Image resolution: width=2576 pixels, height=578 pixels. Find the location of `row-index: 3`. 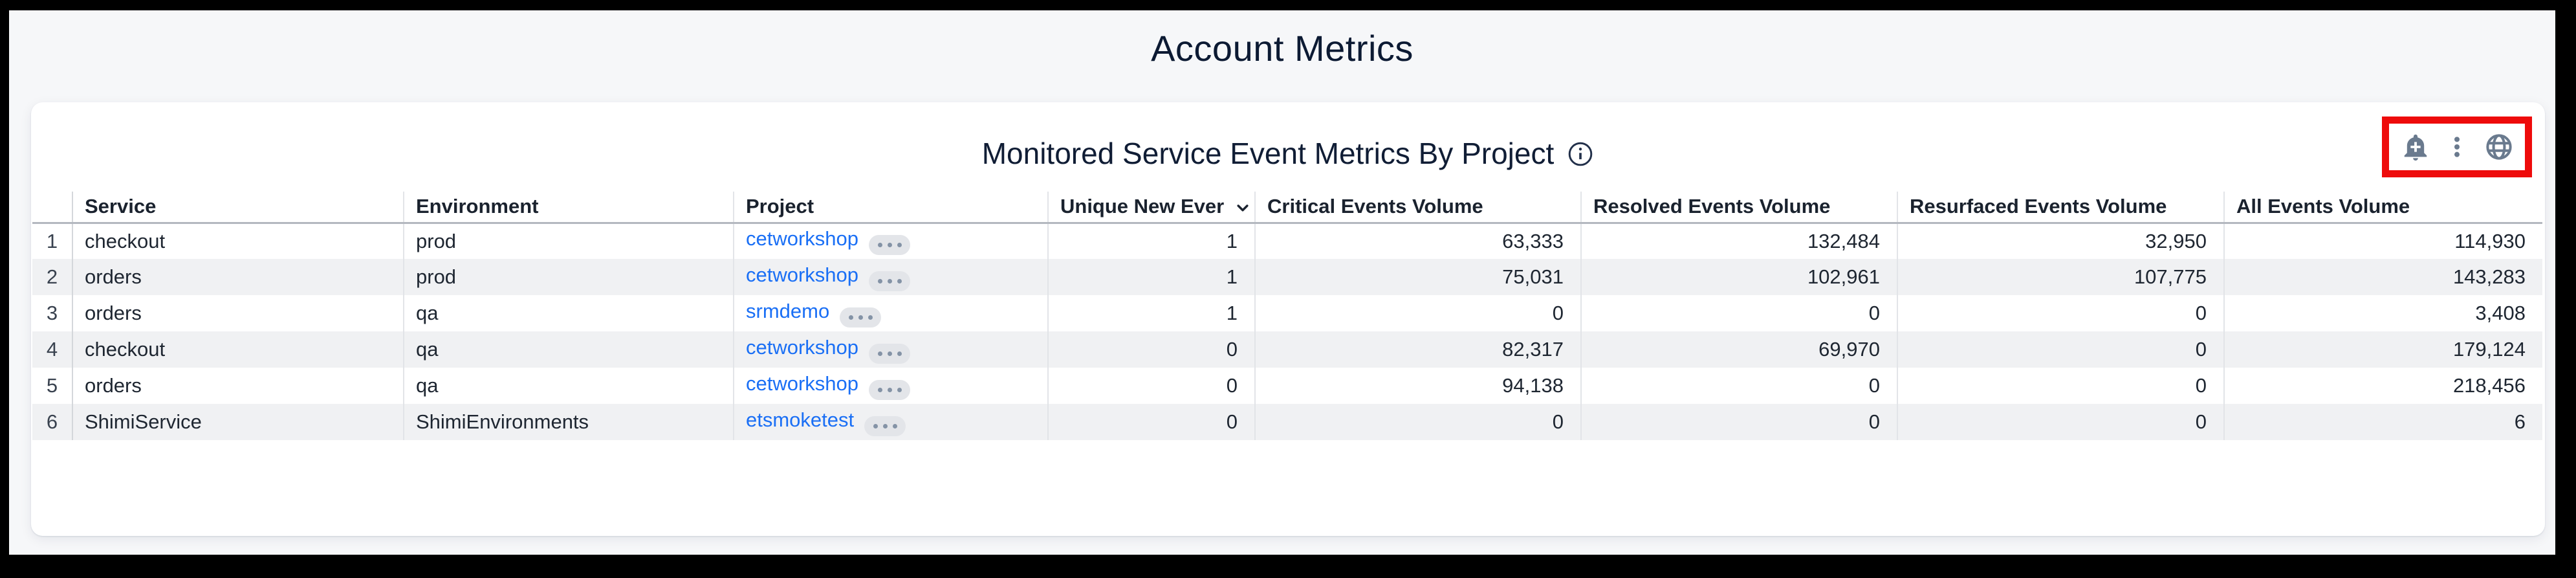

row-index: 3 is located at coordinates (52, 313).